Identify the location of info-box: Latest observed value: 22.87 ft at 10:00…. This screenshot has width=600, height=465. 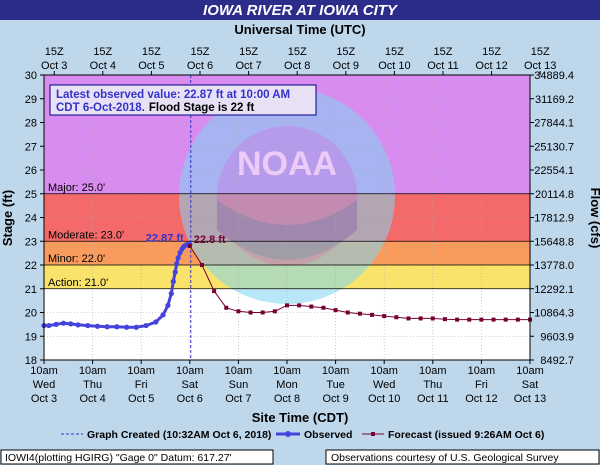
(183, 100).